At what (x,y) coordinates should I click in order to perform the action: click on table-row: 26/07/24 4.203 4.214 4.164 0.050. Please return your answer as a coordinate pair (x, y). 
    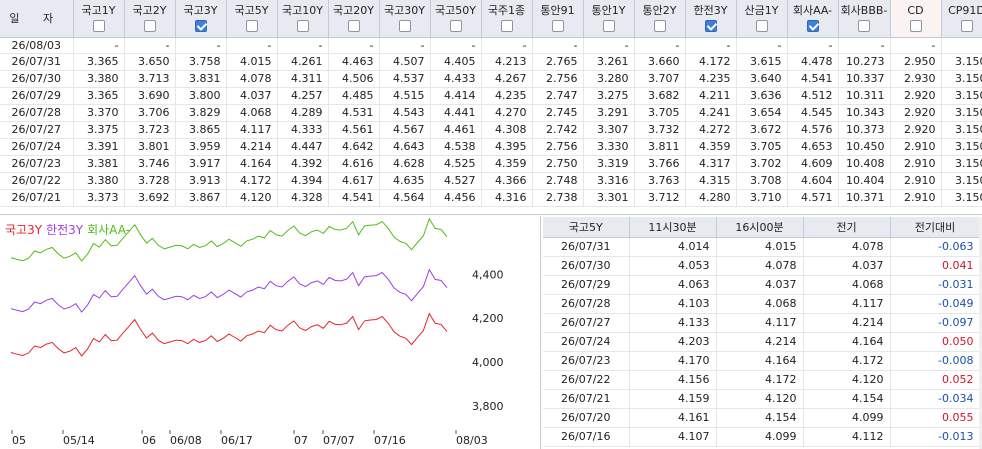
    Looking at the image, I should click on (762, 342).